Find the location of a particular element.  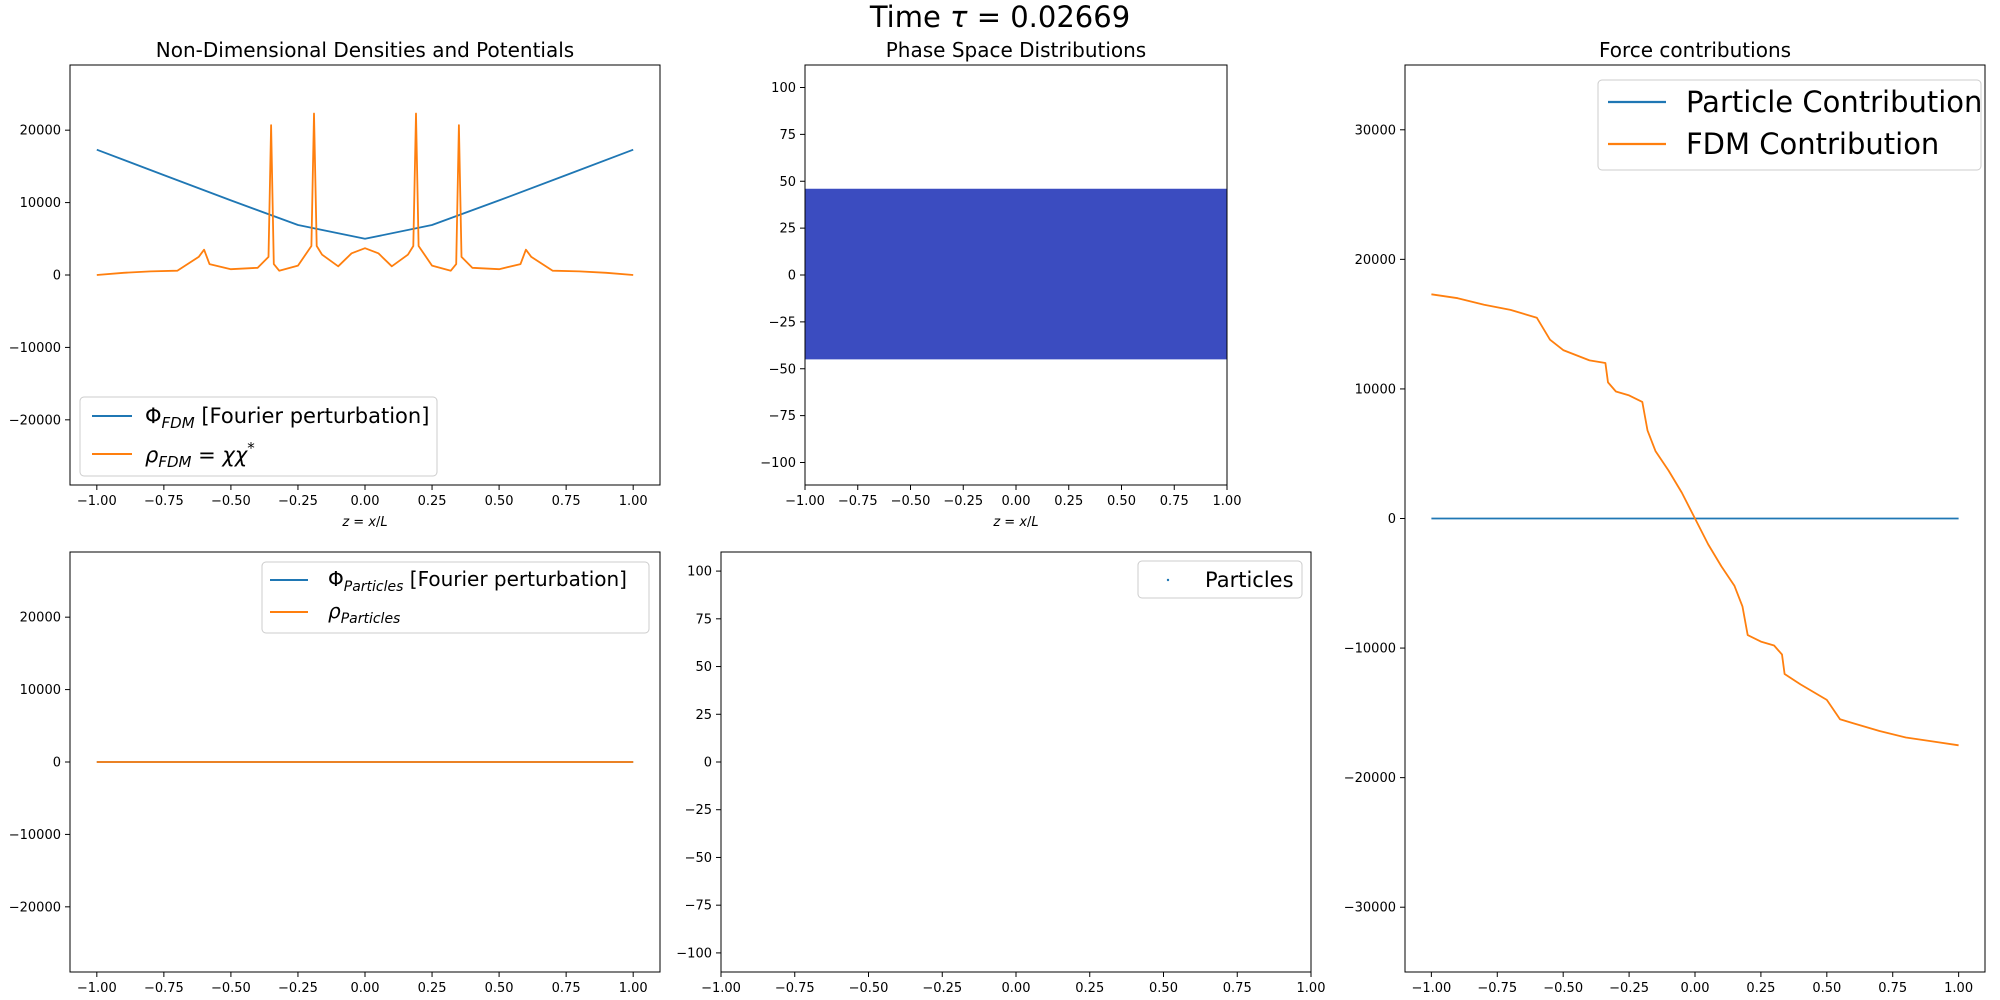

x-axis-label: z = x/L is located at coordinates (1015, 522).